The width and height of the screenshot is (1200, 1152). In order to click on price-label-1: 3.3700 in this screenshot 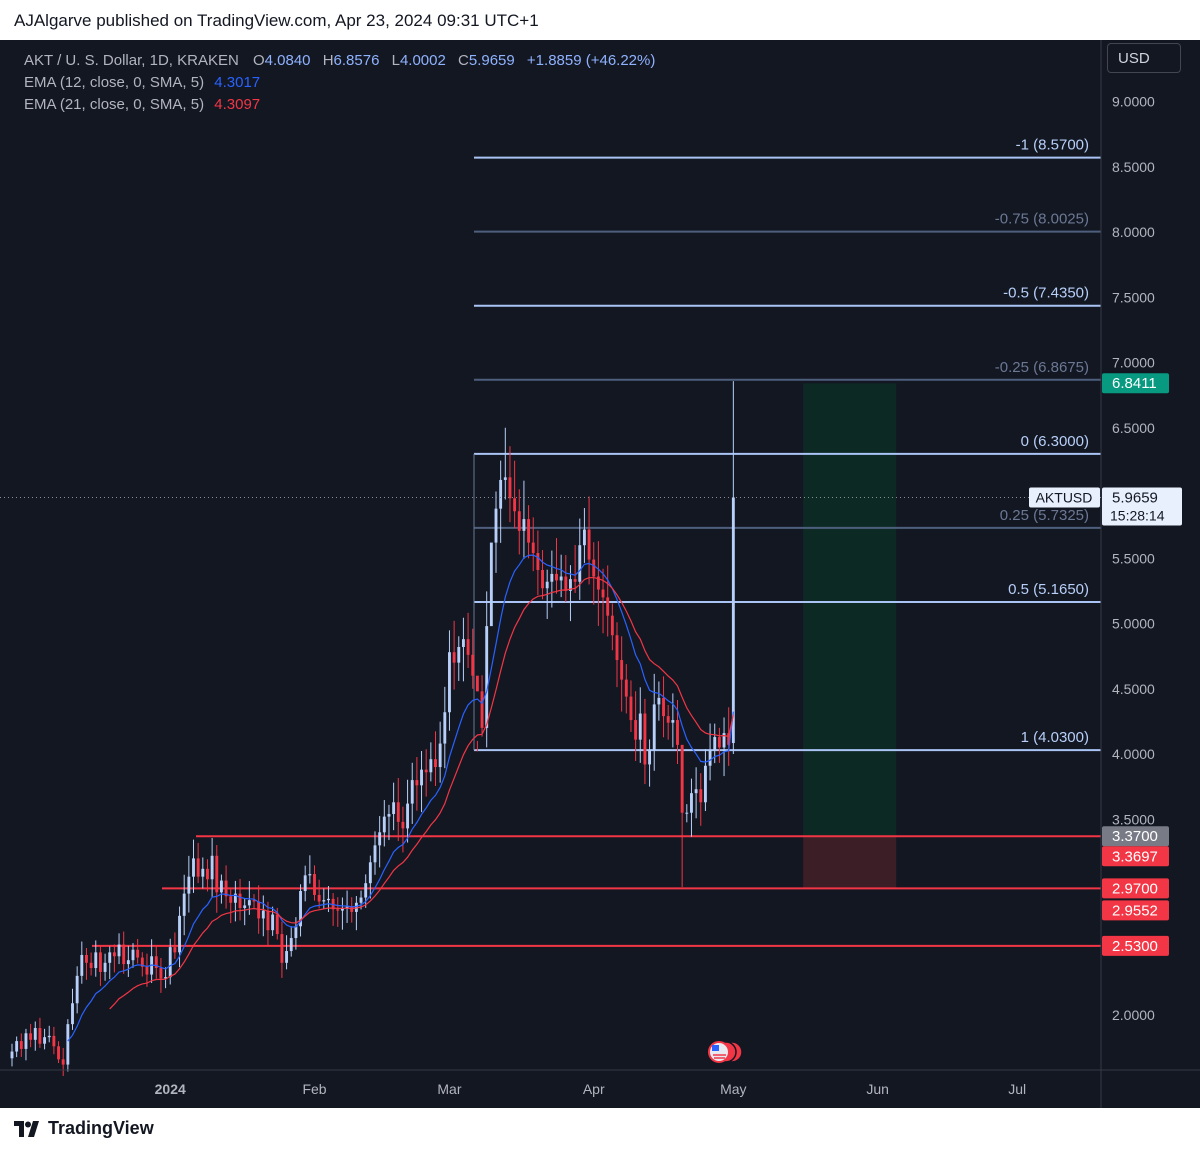, I will do `click(1135, 836)`.